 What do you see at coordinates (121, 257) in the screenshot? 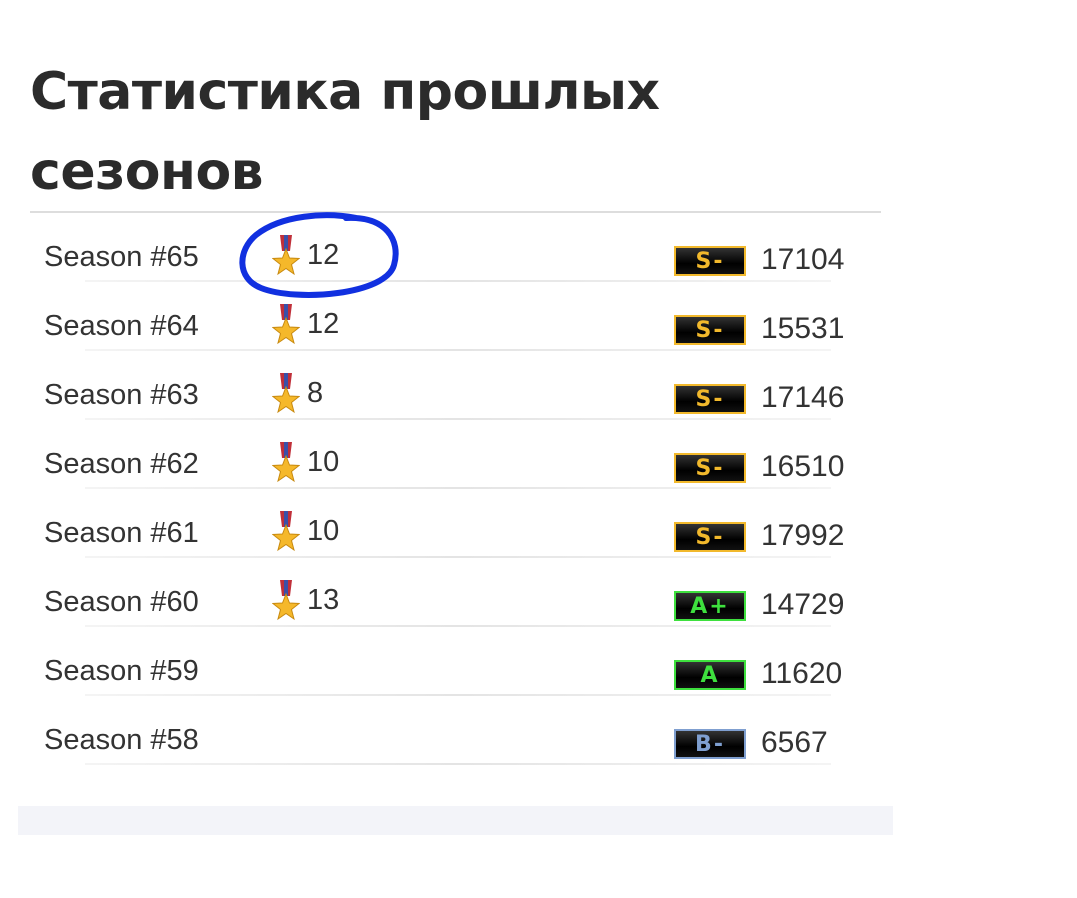
I see `season-label: Season #65` at bounding box center [121, 257].